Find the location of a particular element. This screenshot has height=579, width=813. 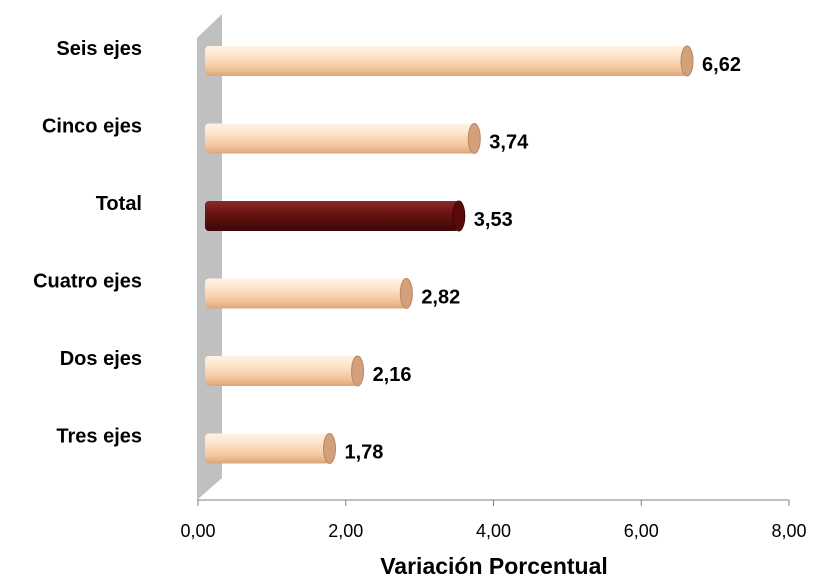

bar-tres-ejes is located at coordinates (270, 448).